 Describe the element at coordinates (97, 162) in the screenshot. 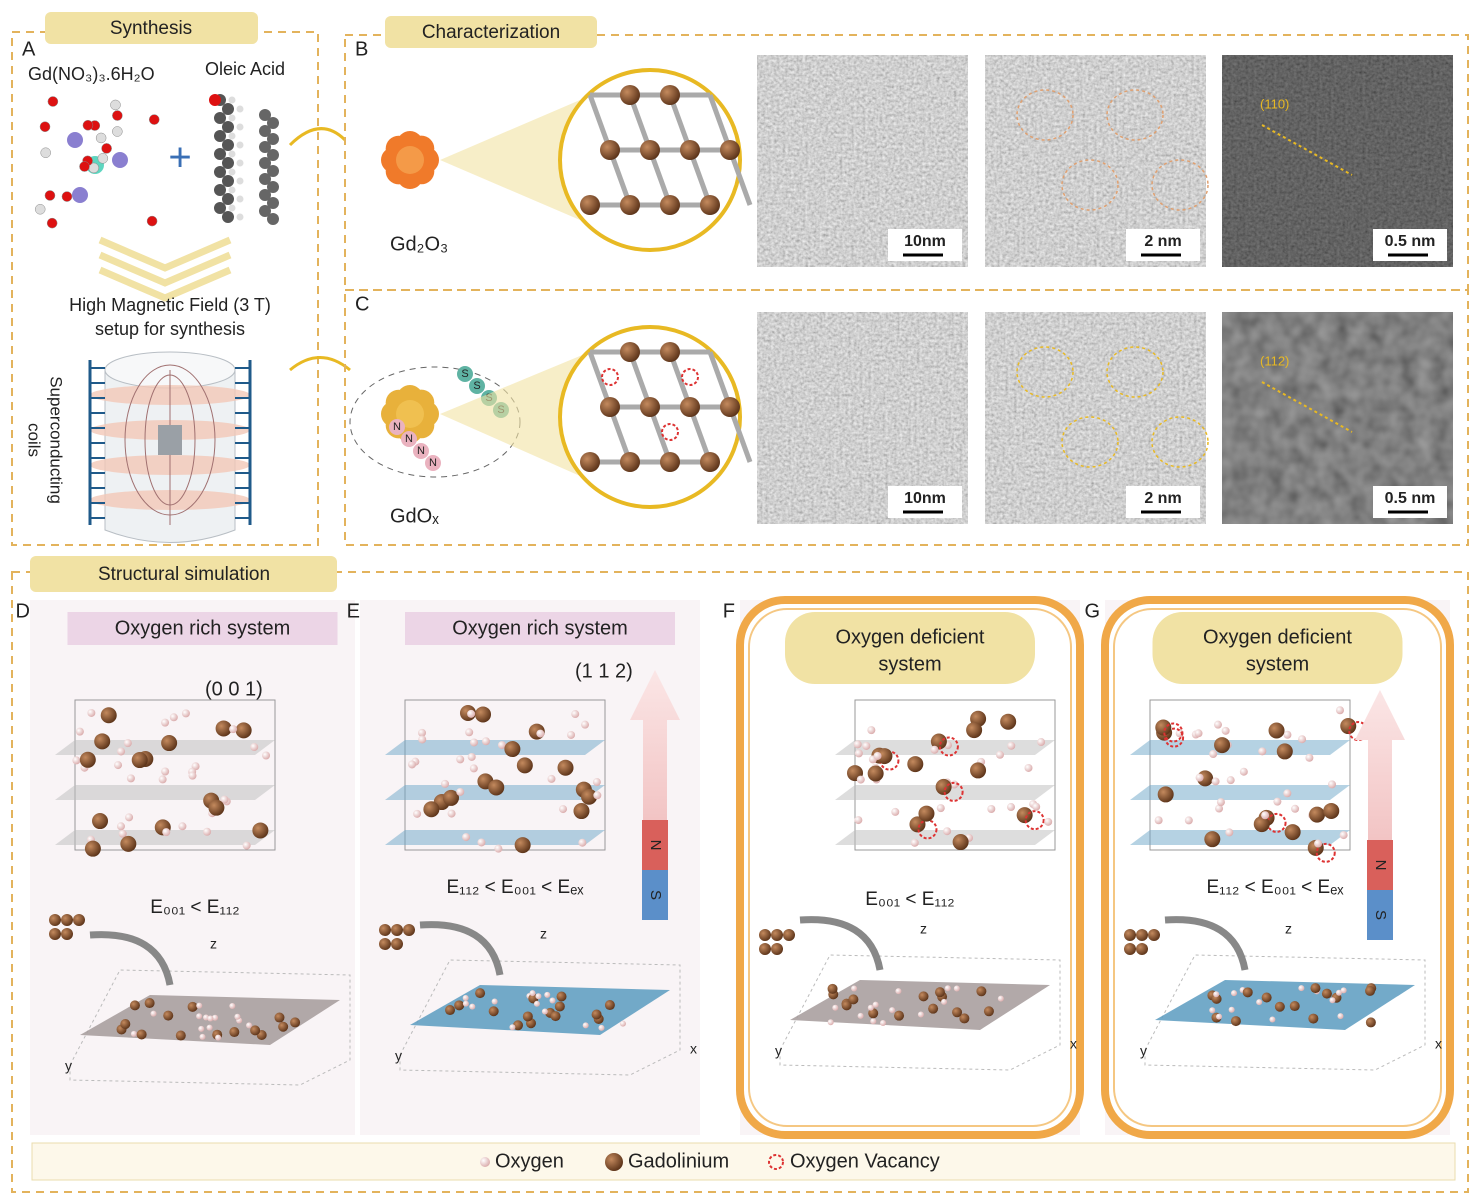

I see `gd-nitrate-molecule` at that location.